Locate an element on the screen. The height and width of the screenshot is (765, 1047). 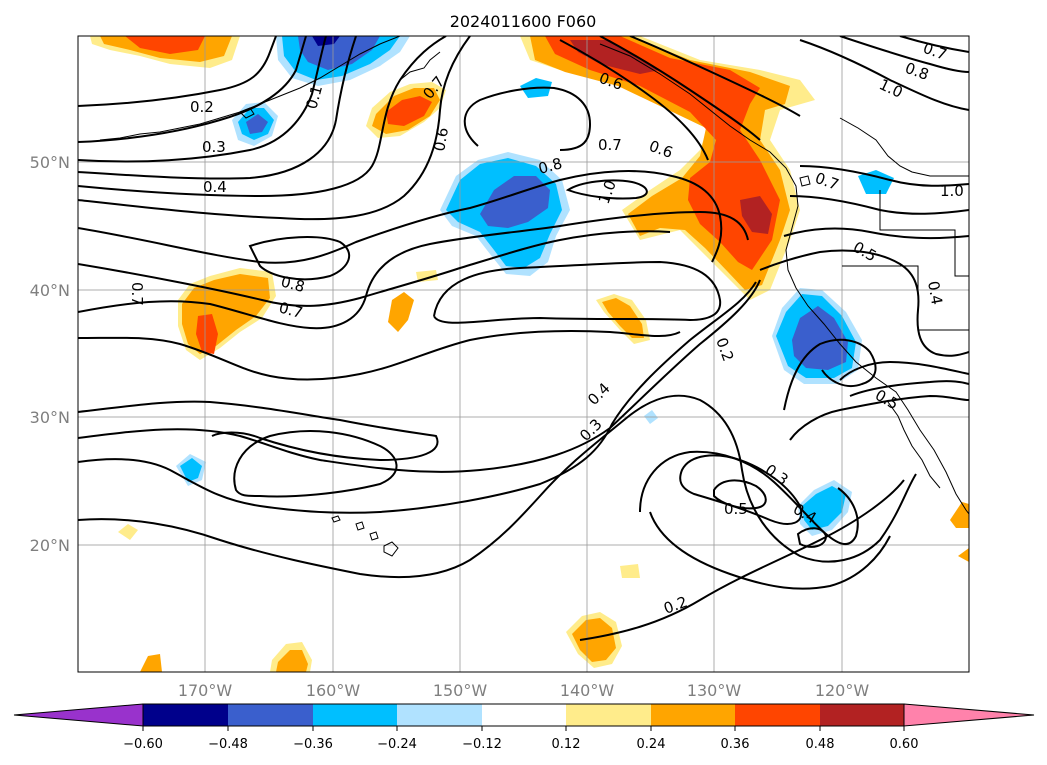
contour-label: 0.2 is located at coordinates (202, 107).